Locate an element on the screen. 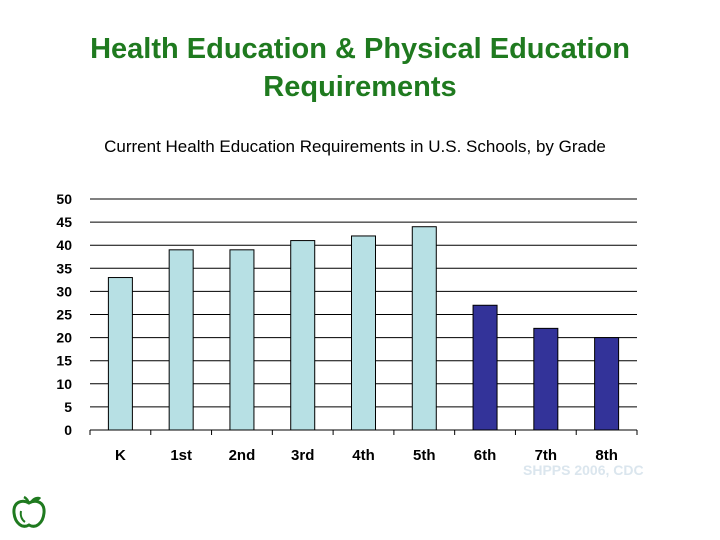  y-tick-label: 50 is located at coordinates (64, 199).